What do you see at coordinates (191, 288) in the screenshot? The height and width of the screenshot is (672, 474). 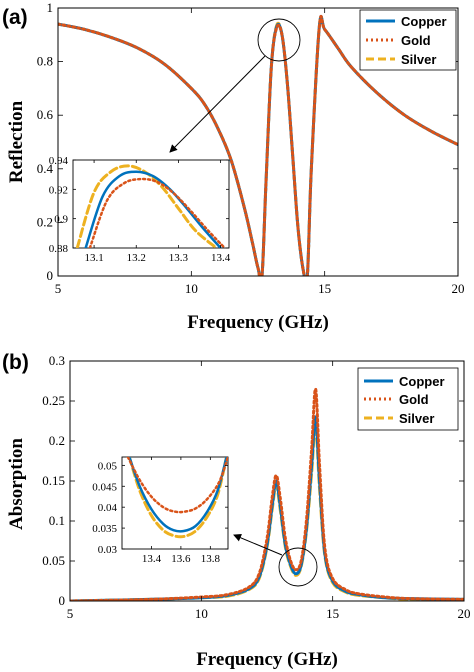 I see `panel-a-x-tick-label: 10` at bounding box center [191, 288].